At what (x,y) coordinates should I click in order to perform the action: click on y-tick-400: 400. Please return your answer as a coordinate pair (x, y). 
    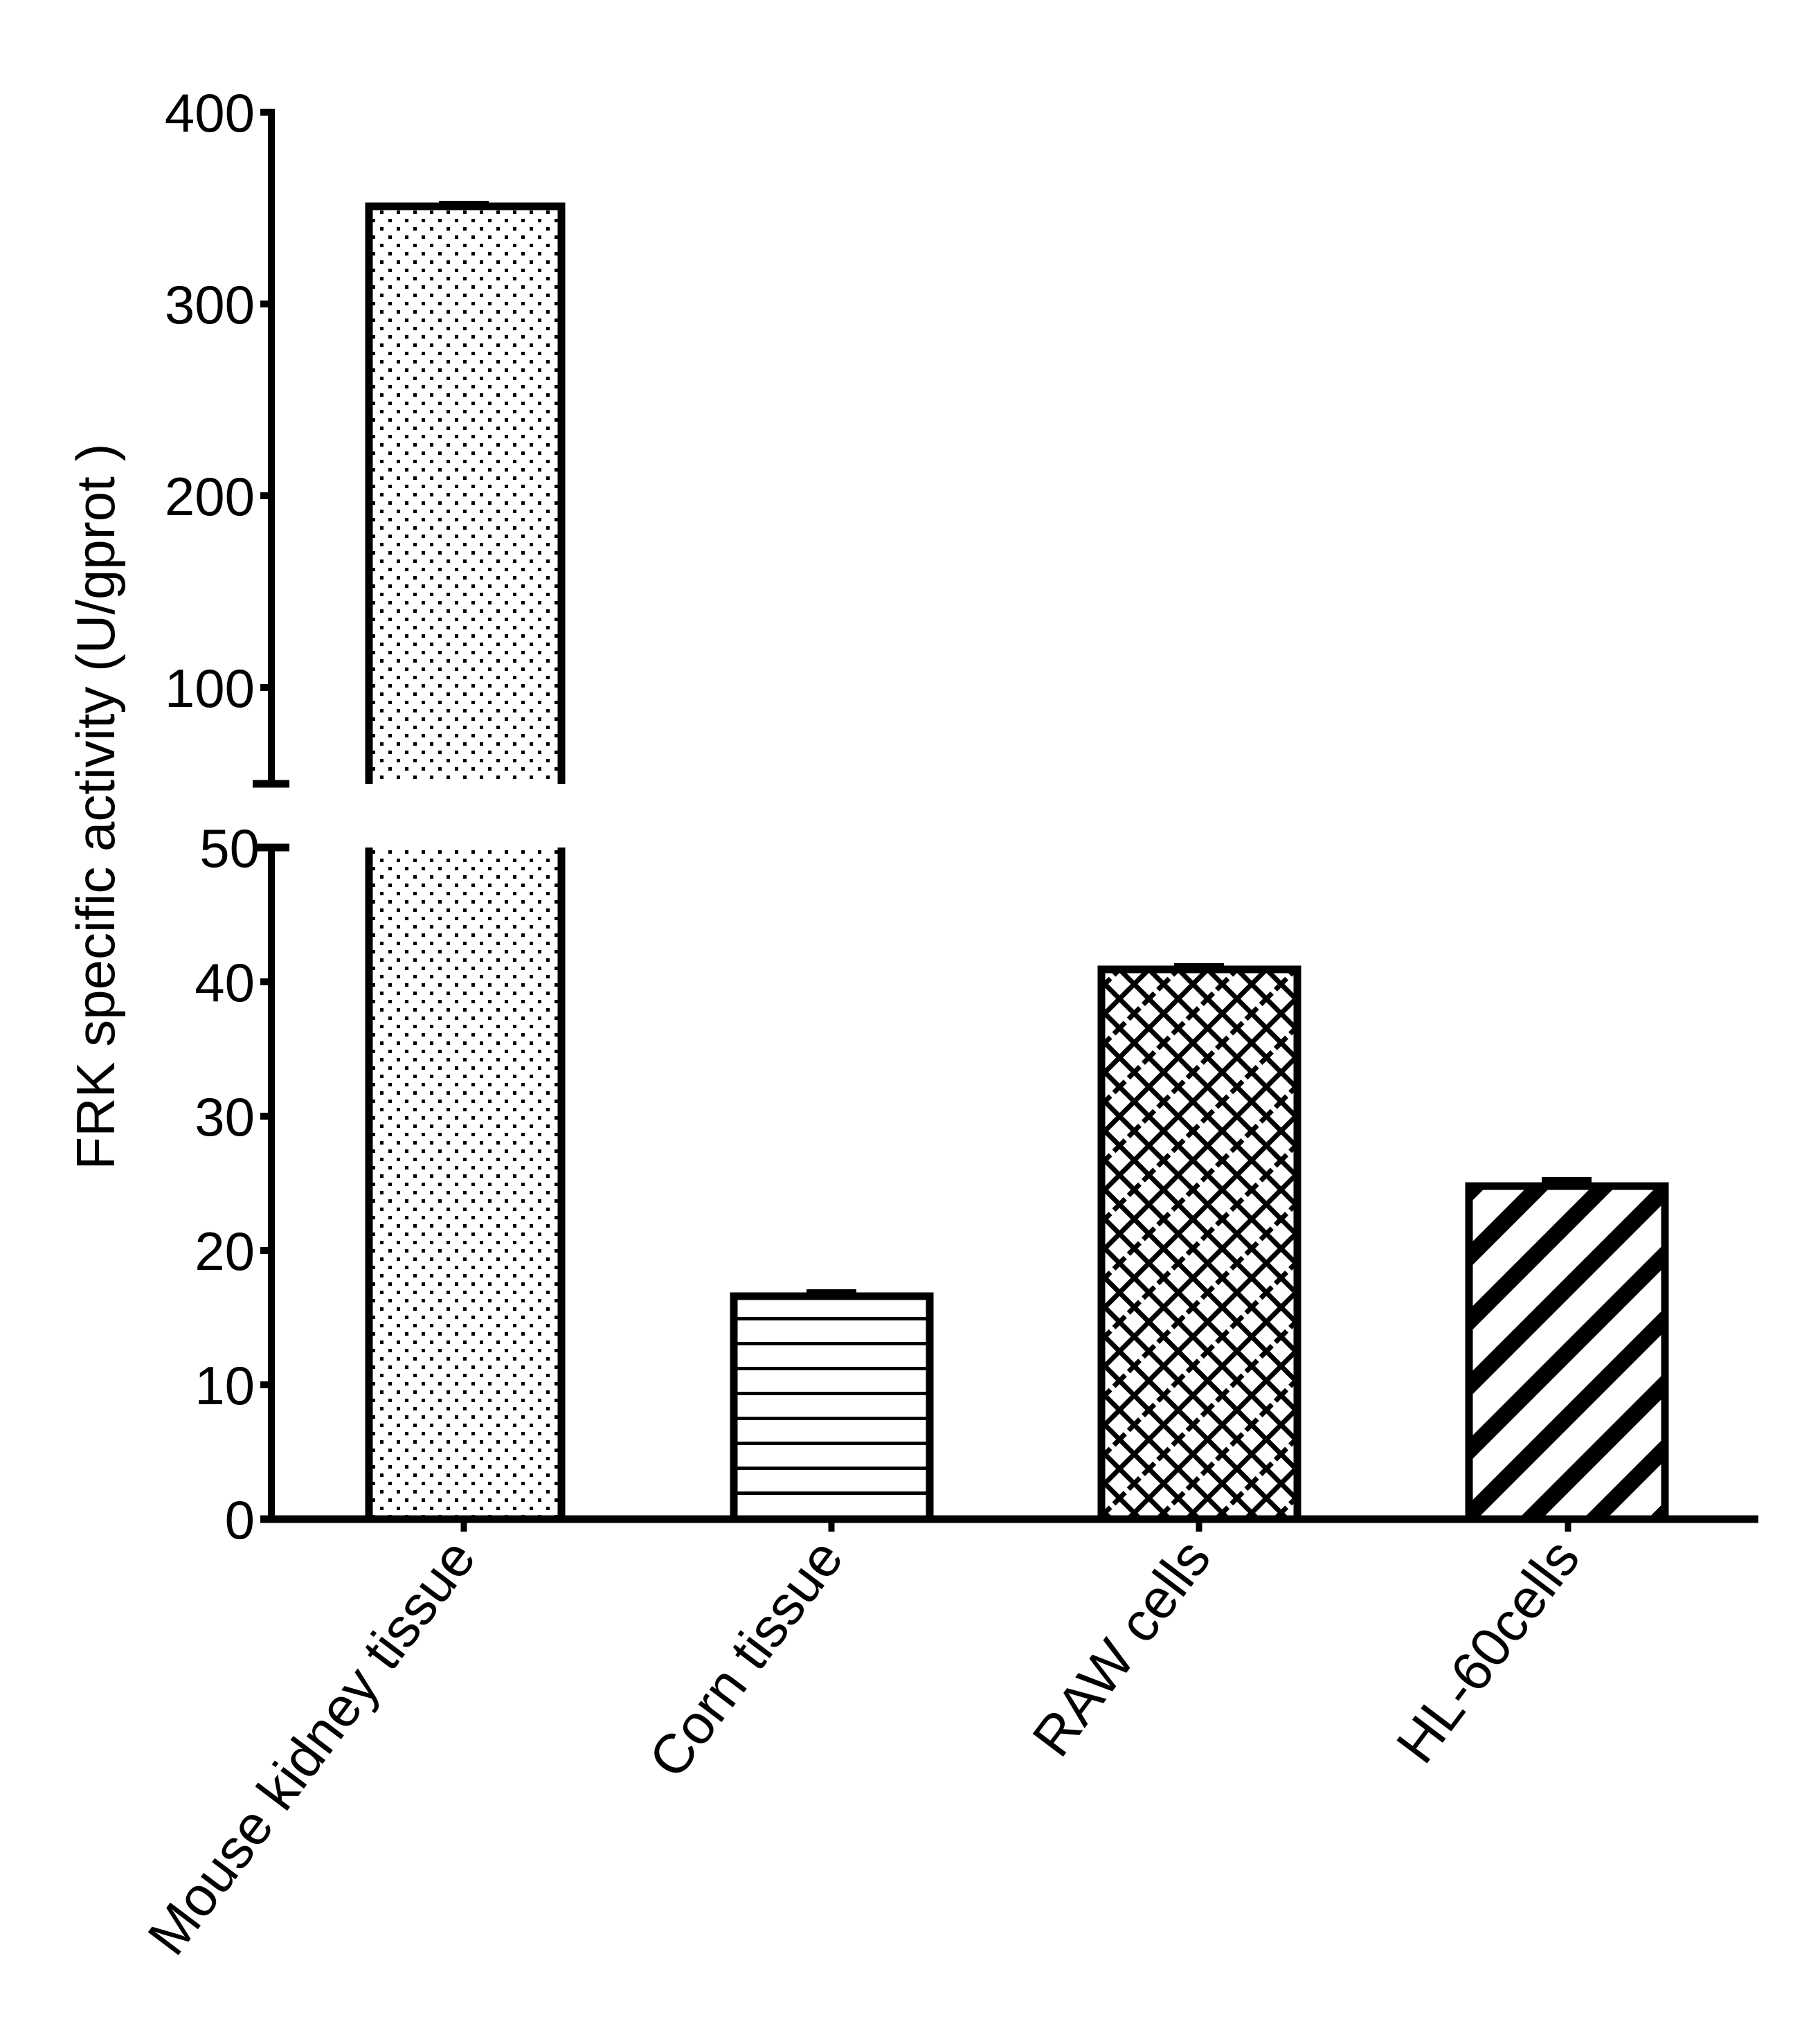
    Looking at the image, I should click on (210, 113).